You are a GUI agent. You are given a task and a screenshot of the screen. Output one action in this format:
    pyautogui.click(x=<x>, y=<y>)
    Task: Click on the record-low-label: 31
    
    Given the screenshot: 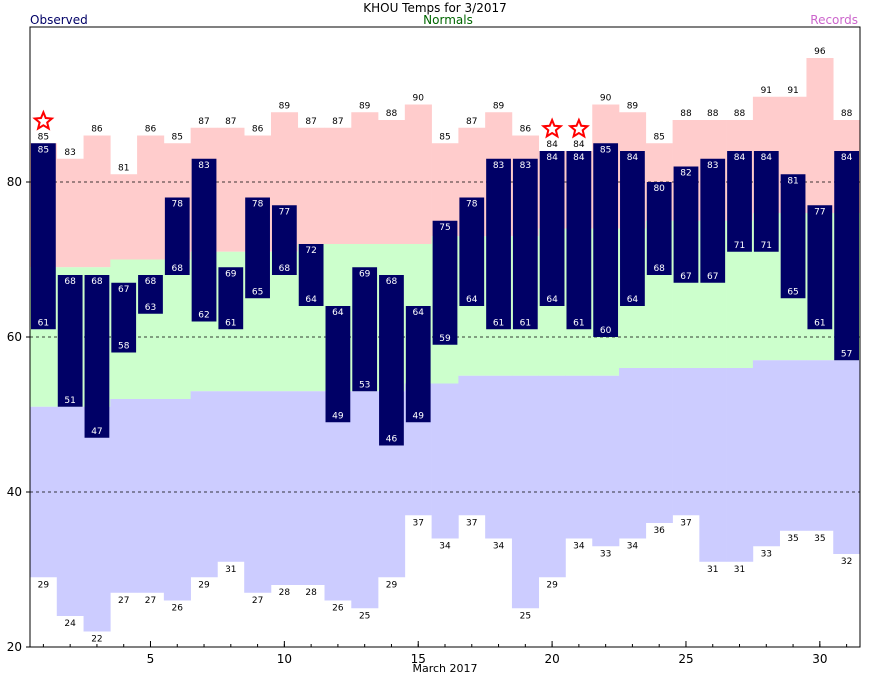 What is the action you would take?
    pyautogui.click(x=739, y=570)
    